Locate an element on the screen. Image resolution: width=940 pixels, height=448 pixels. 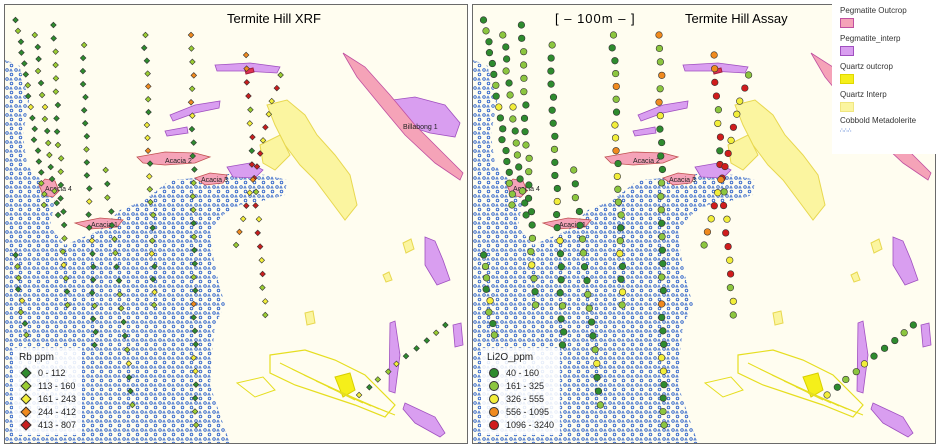
geology-legend-item: Cobbold Metadolerite ∴∴∴ is located at coordinates (878, 125).